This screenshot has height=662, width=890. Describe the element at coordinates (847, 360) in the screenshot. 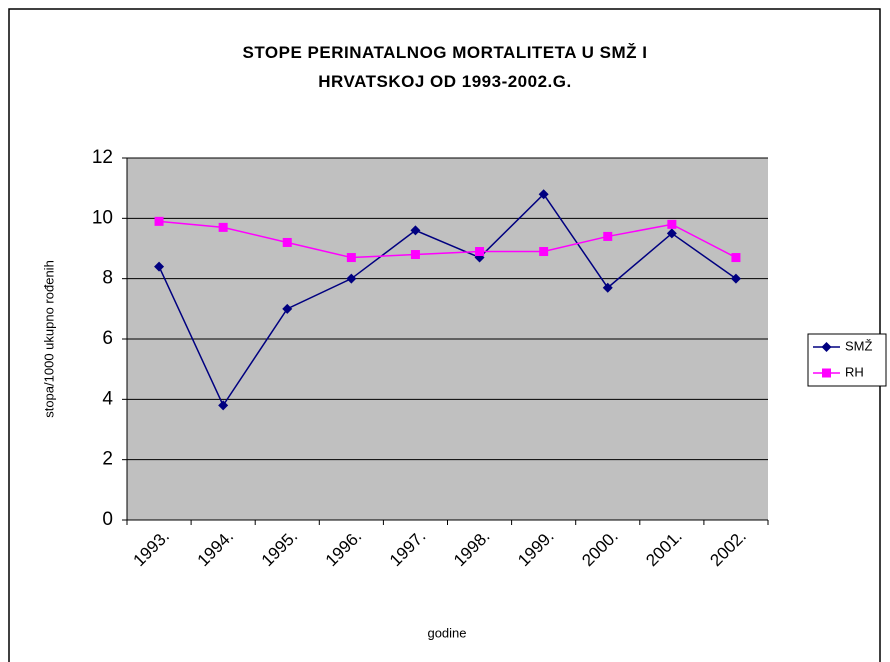

I see `legend-box` at that location.